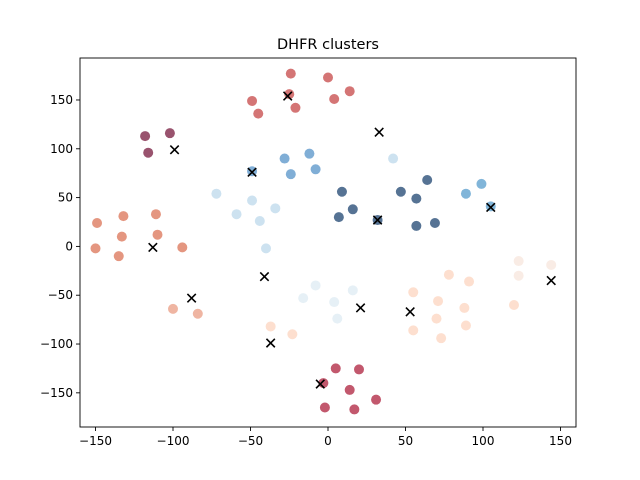 The image size is (640, 480). What do you see at coordinates (56, 393) in the screenshot?
I see `y-tick-label: −150` at bounding box center [56, 393].